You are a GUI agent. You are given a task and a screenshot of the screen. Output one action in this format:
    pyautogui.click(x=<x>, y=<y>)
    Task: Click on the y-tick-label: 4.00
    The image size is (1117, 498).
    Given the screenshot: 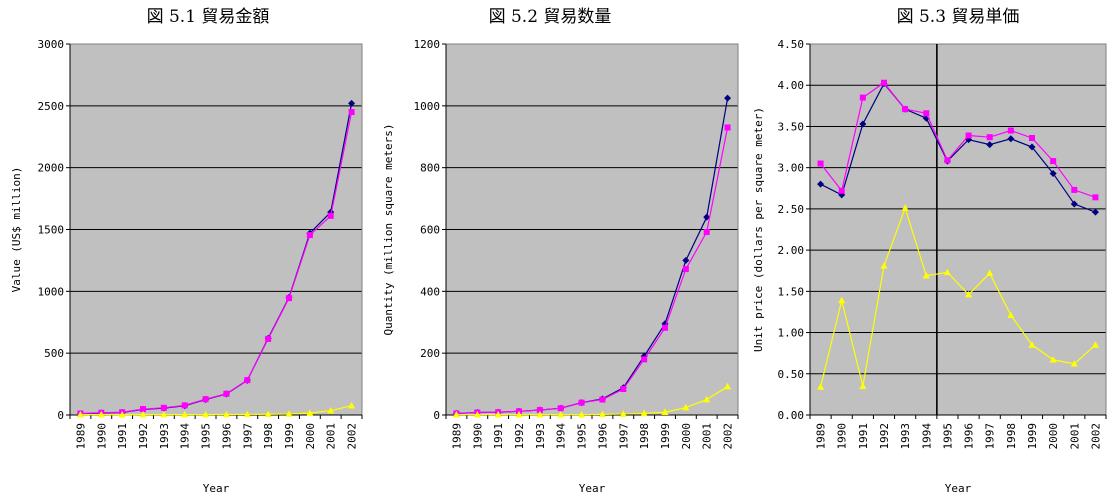 What is the action you would take?
    pyautogui.click(x=791, y=85)
    